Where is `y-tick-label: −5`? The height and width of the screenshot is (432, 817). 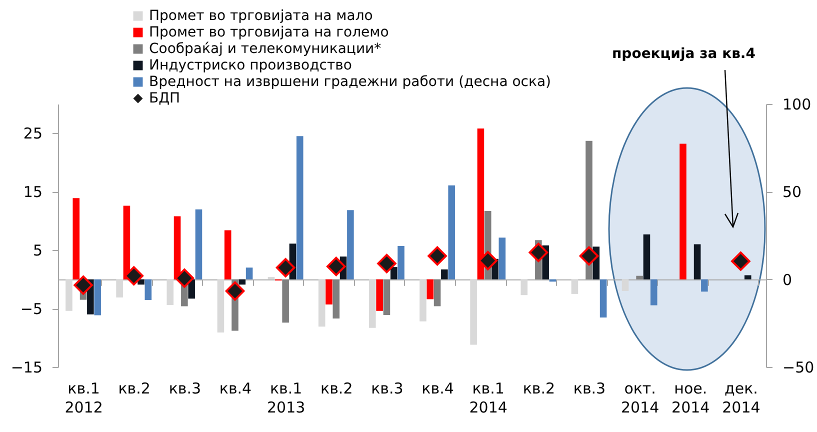
y-tick-label: −5 is located at coordinates (31, 309).